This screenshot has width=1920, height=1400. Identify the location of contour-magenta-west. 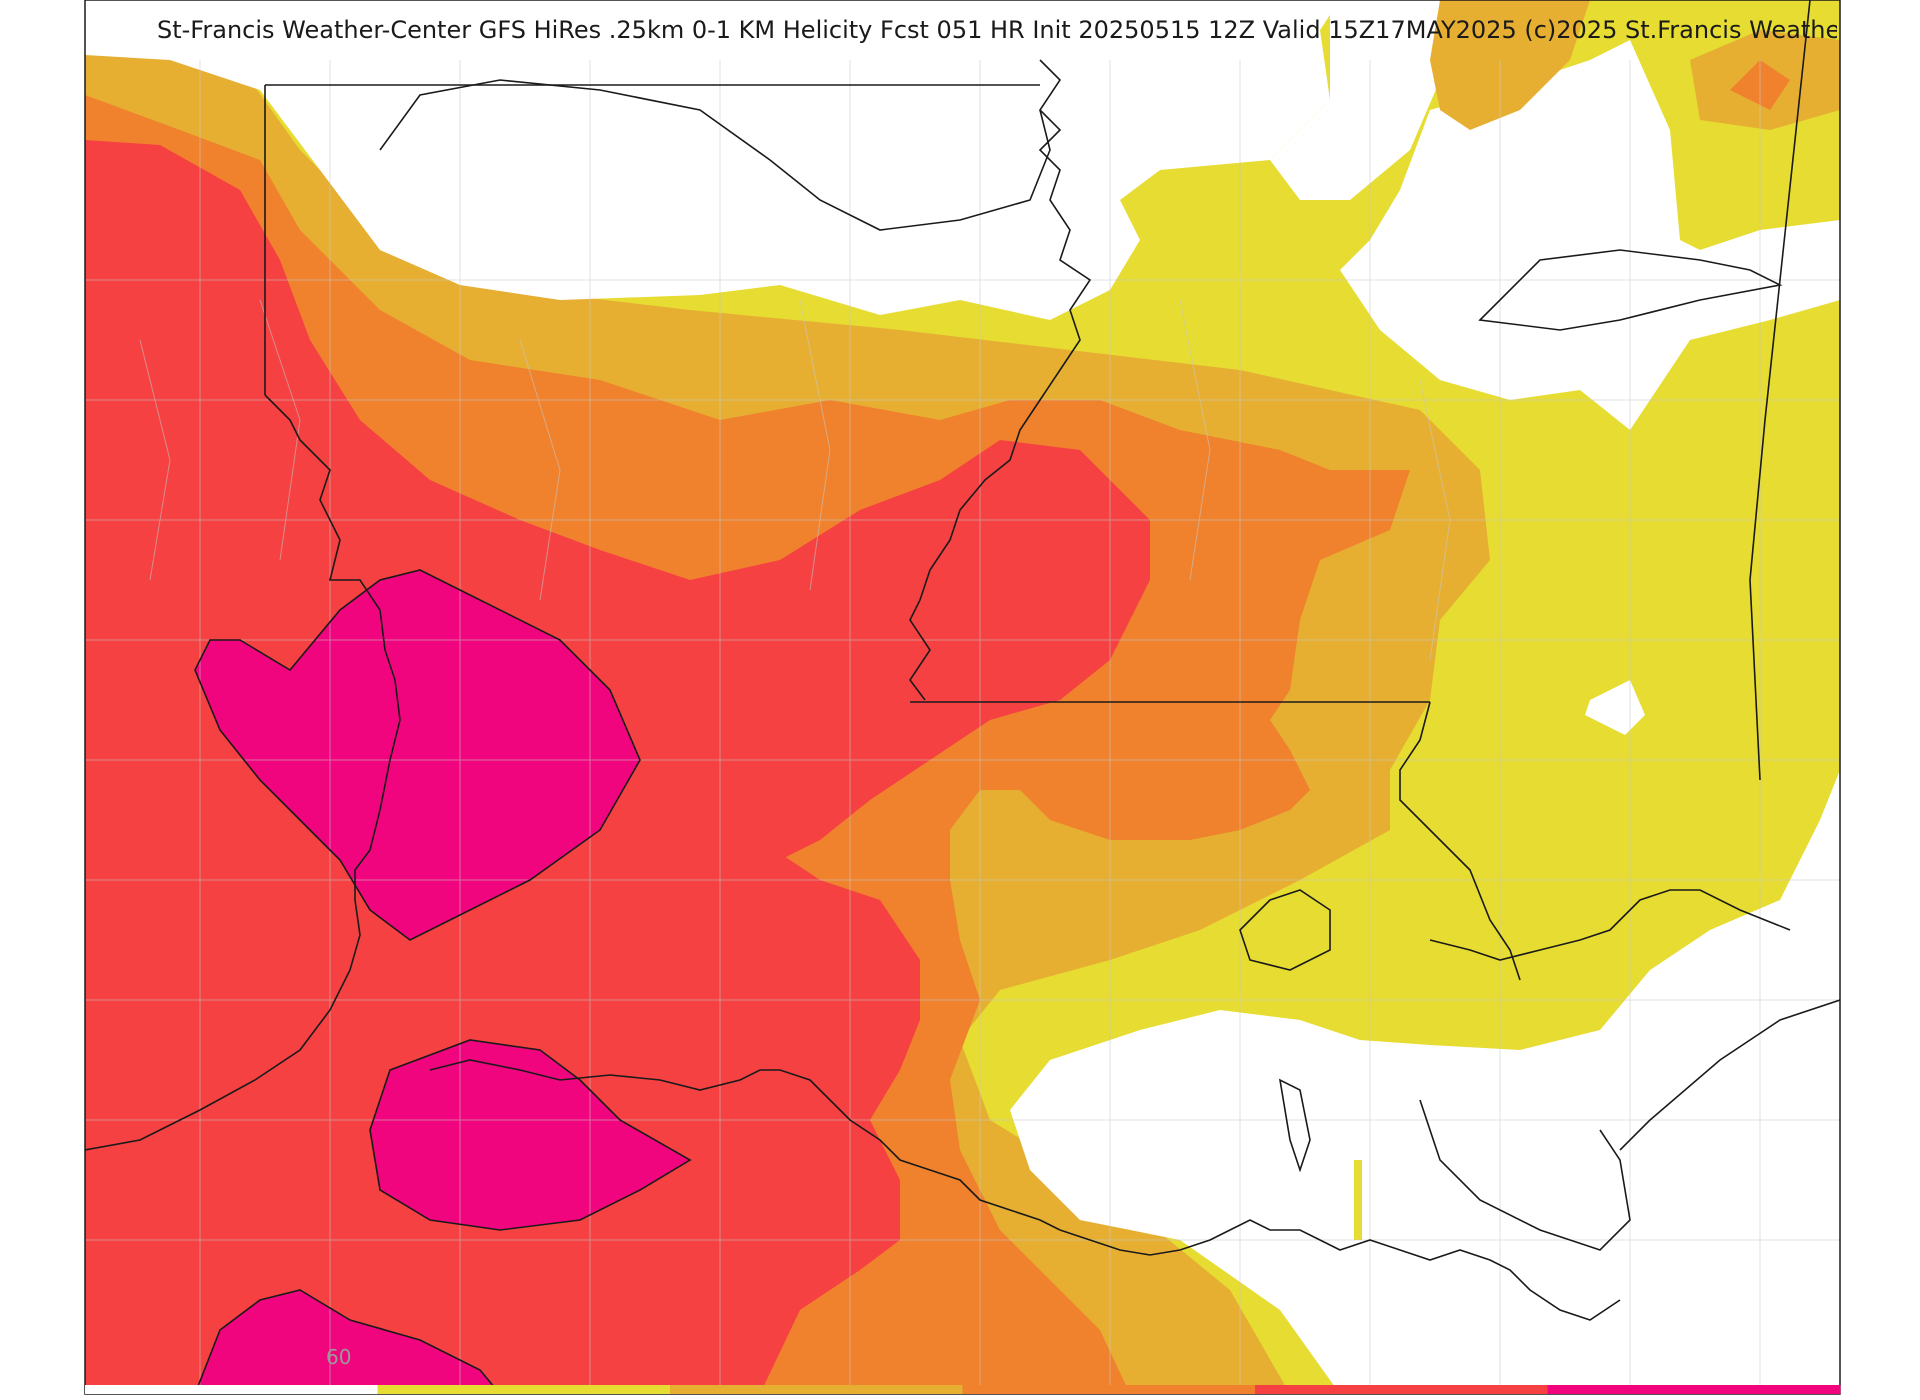
(417, 755).